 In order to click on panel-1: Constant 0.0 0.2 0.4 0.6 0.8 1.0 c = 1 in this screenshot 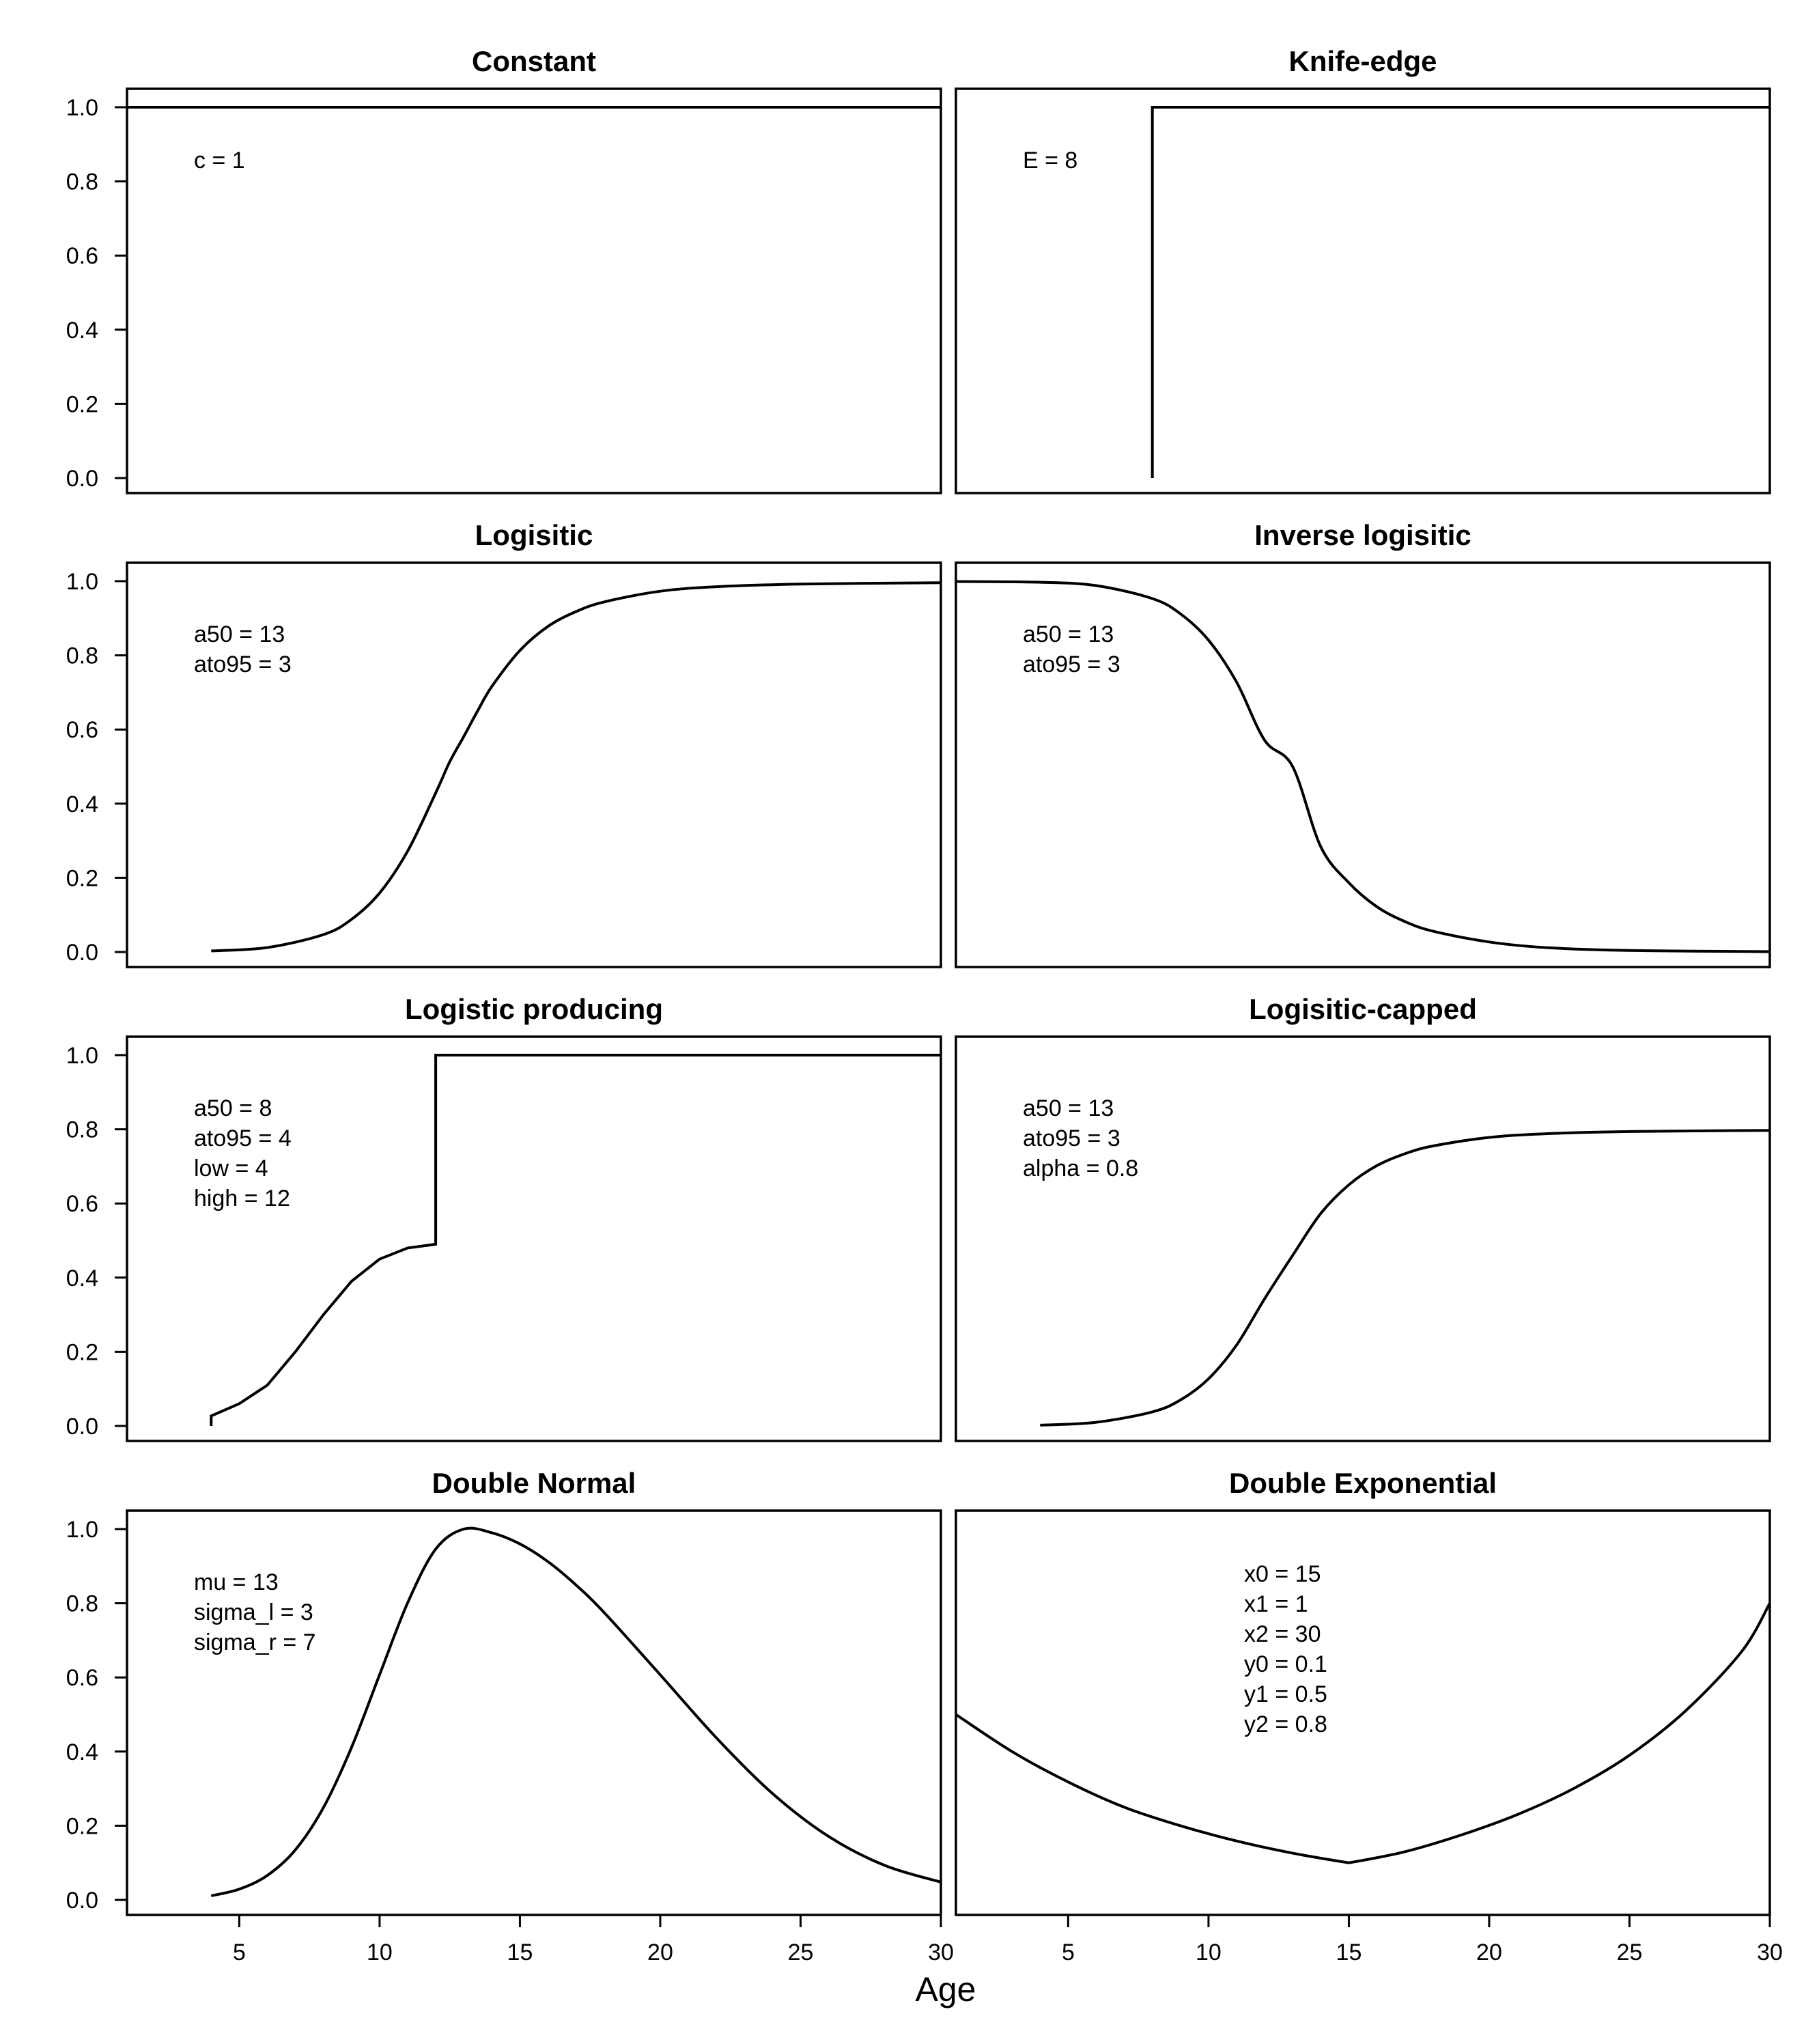, I will do `click(504, 269)`.